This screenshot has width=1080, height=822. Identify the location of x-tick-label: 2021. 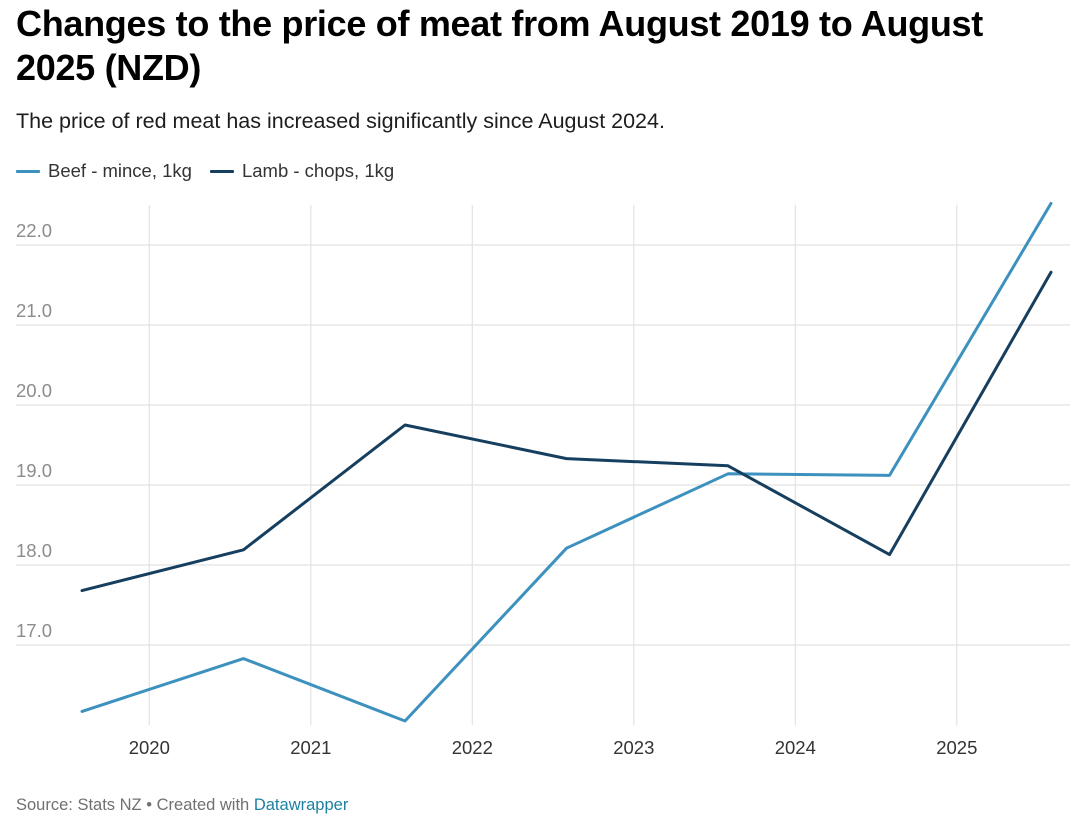
(310, 747).